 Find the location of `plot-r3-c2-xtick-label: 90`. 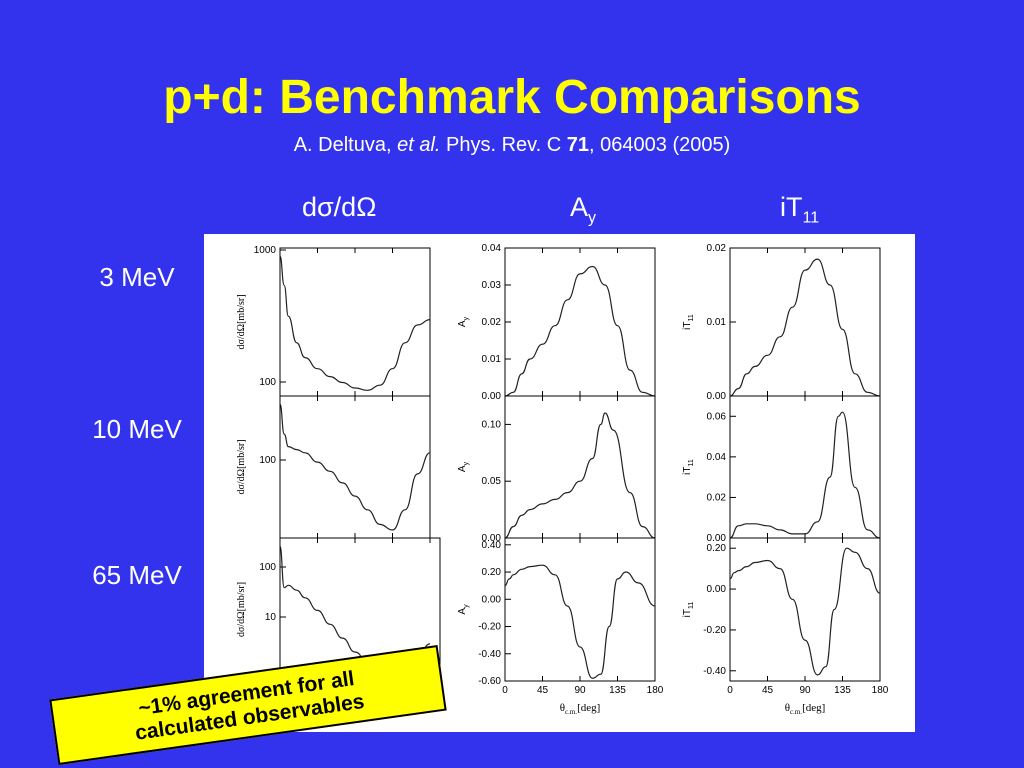

plot-r3-c2-xtick-label: 90 is located at coordinates (580, 690).